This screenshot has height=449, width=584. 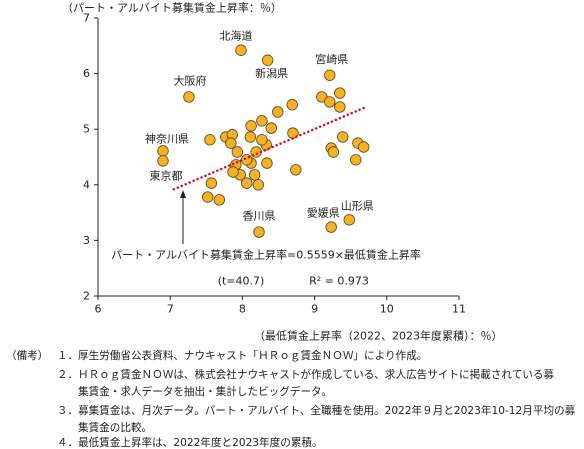 What do you see at coordinates (314, 309) in the screenshot?
I see `x-tick-label: 9` at bounding box center [314, 309].